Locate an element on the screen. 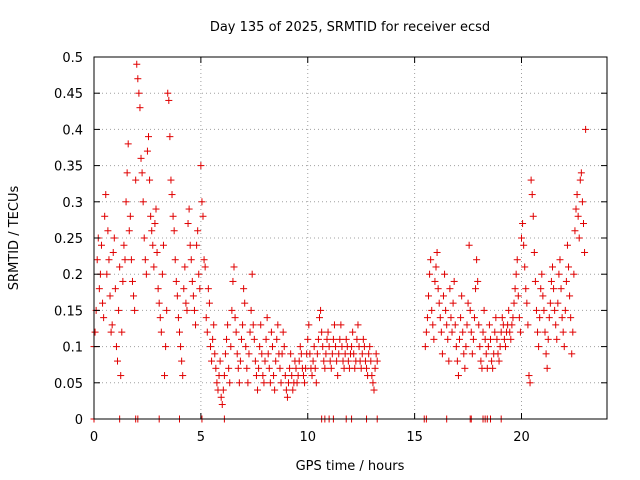 The height and width of the screenshot is (480, 640). x-tick-label: 10 is located at coordinates (307, 437).